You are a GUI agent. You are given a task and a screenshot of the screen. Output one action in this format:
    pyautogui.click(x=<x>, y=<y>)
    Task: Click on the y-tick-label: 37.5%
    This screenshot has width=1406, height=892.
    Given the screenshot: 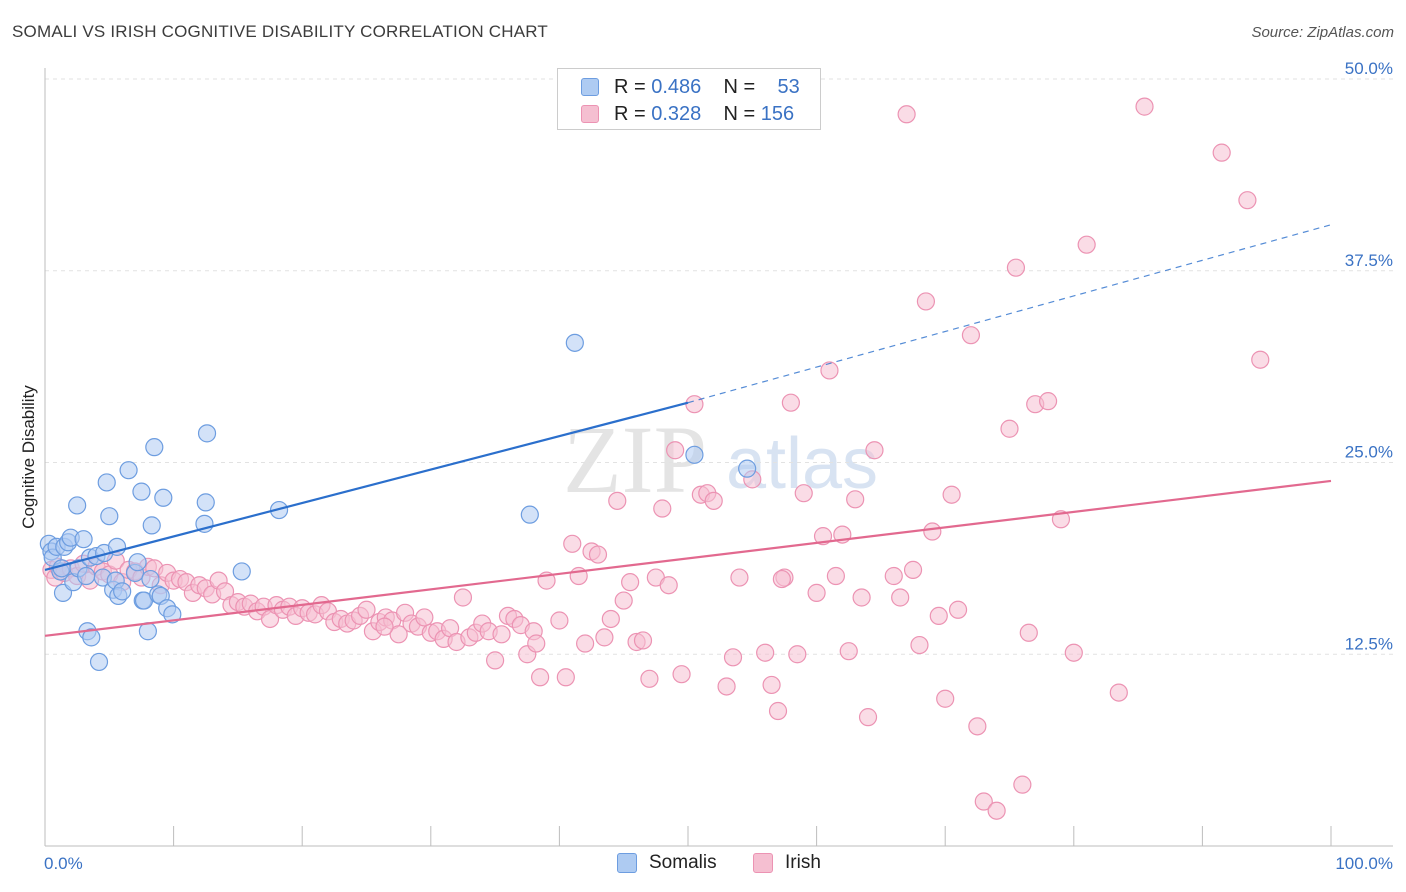 What is the action you would take?
    pyautogui.click(x=1369, y=260)
    